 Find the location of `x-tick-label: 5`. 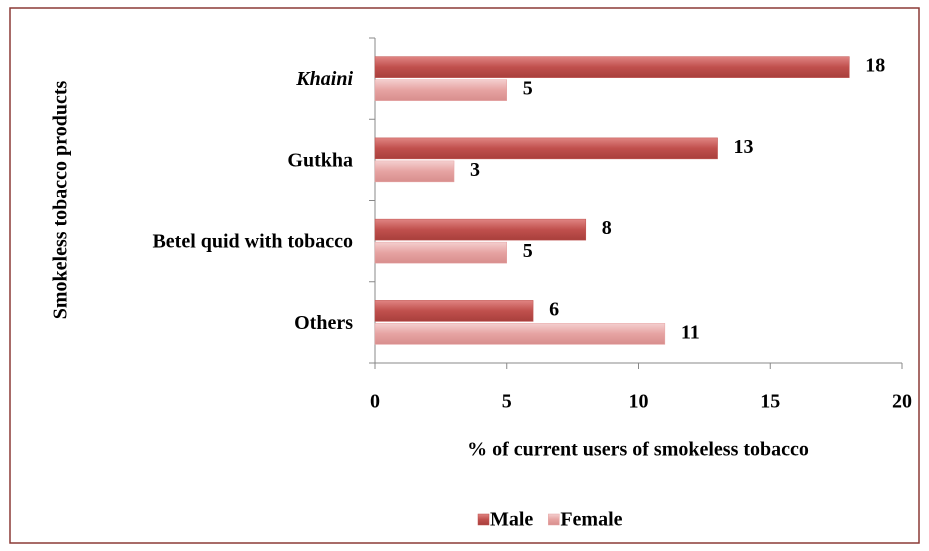

x-tick-label: 5 is located at coordinates (507, 402).